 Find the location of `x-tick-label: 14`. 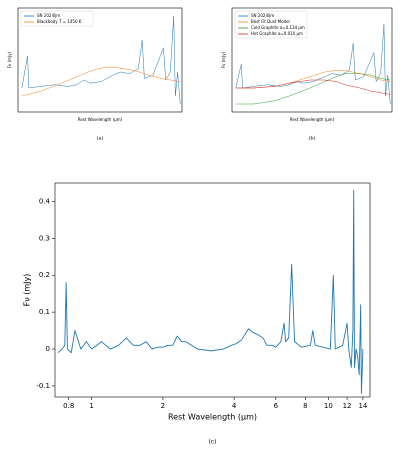

x-tick-label: 14 is located at coordinates (362, 406).